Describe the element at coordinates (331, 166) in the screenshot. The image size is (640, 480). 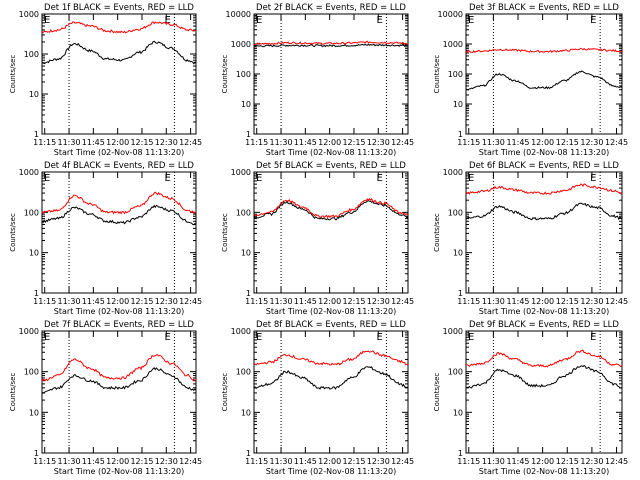
I see `chart-title: Det 5f BLACK = Events, RED = LLD` at that location.